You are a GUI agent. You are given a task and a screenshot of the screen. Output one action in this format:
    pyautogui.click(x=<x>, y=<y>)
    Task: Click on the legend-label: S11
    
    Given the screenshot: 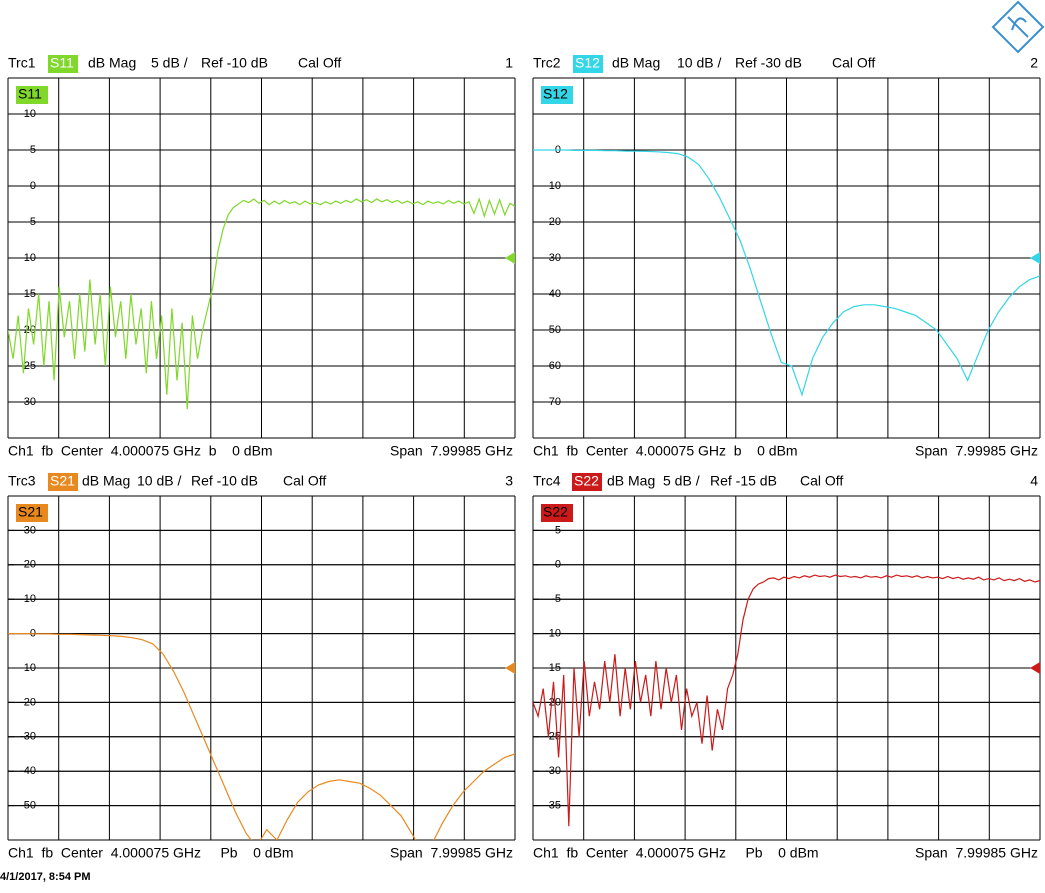 What is the action you would take?
    pyautogui.click(x=30, y=94)
    